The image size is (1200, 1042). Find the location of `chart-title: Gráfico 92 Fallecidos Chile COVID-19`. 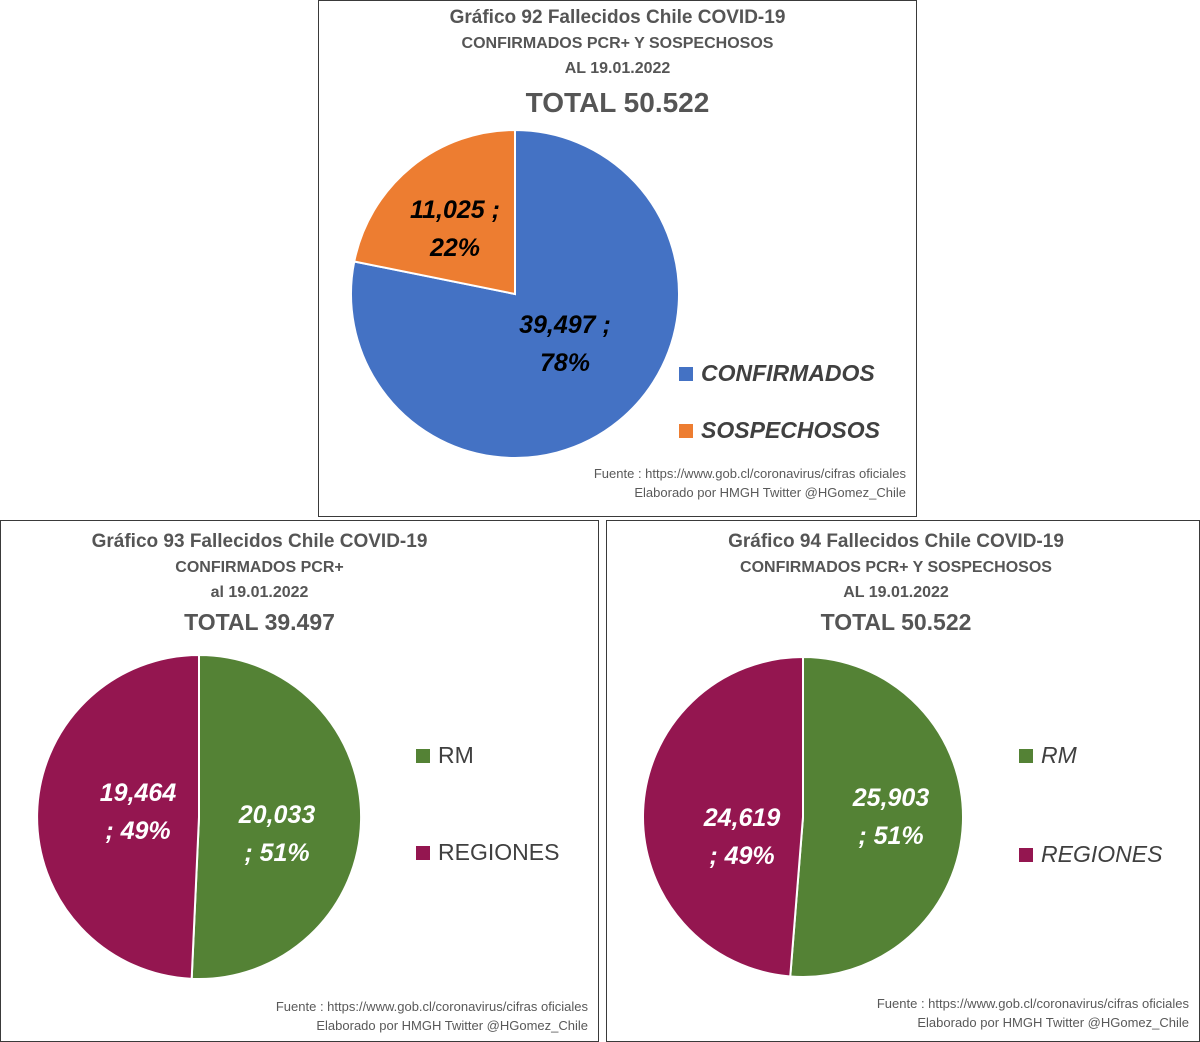

chart-title: Gráfico 92 Fallecidos Chile COVID-19 is located at coordinates (617, 17).